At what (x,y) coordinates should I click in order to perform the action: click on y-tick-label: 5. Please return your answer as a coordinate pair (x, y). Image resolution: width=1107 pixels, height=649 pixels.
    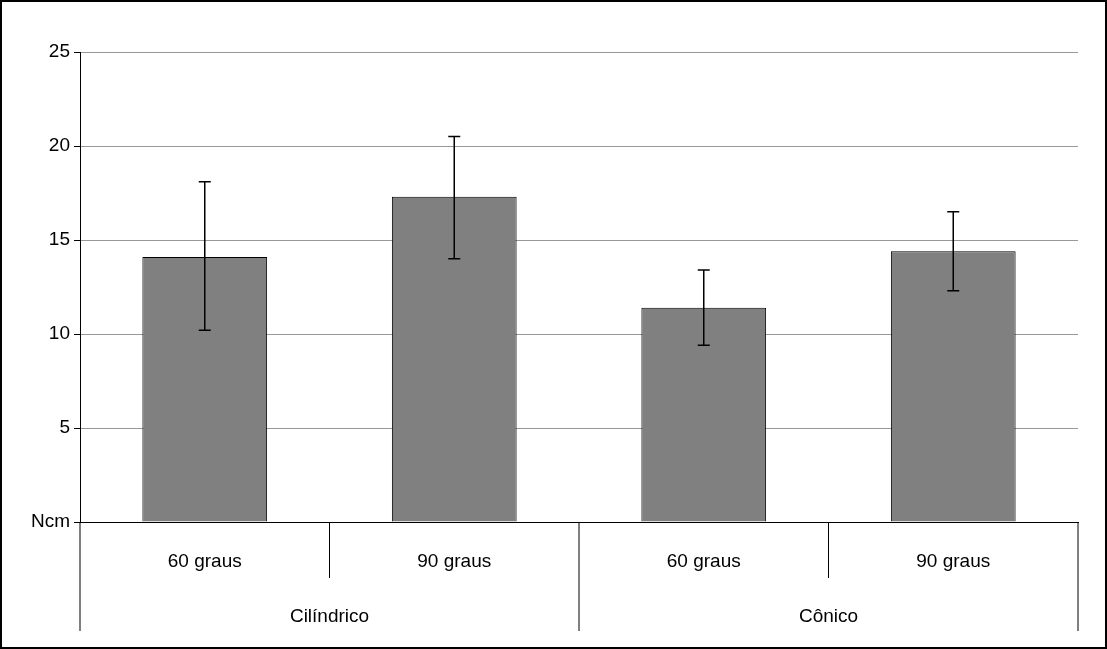
    Looking at the image, I should click on (64, 427).